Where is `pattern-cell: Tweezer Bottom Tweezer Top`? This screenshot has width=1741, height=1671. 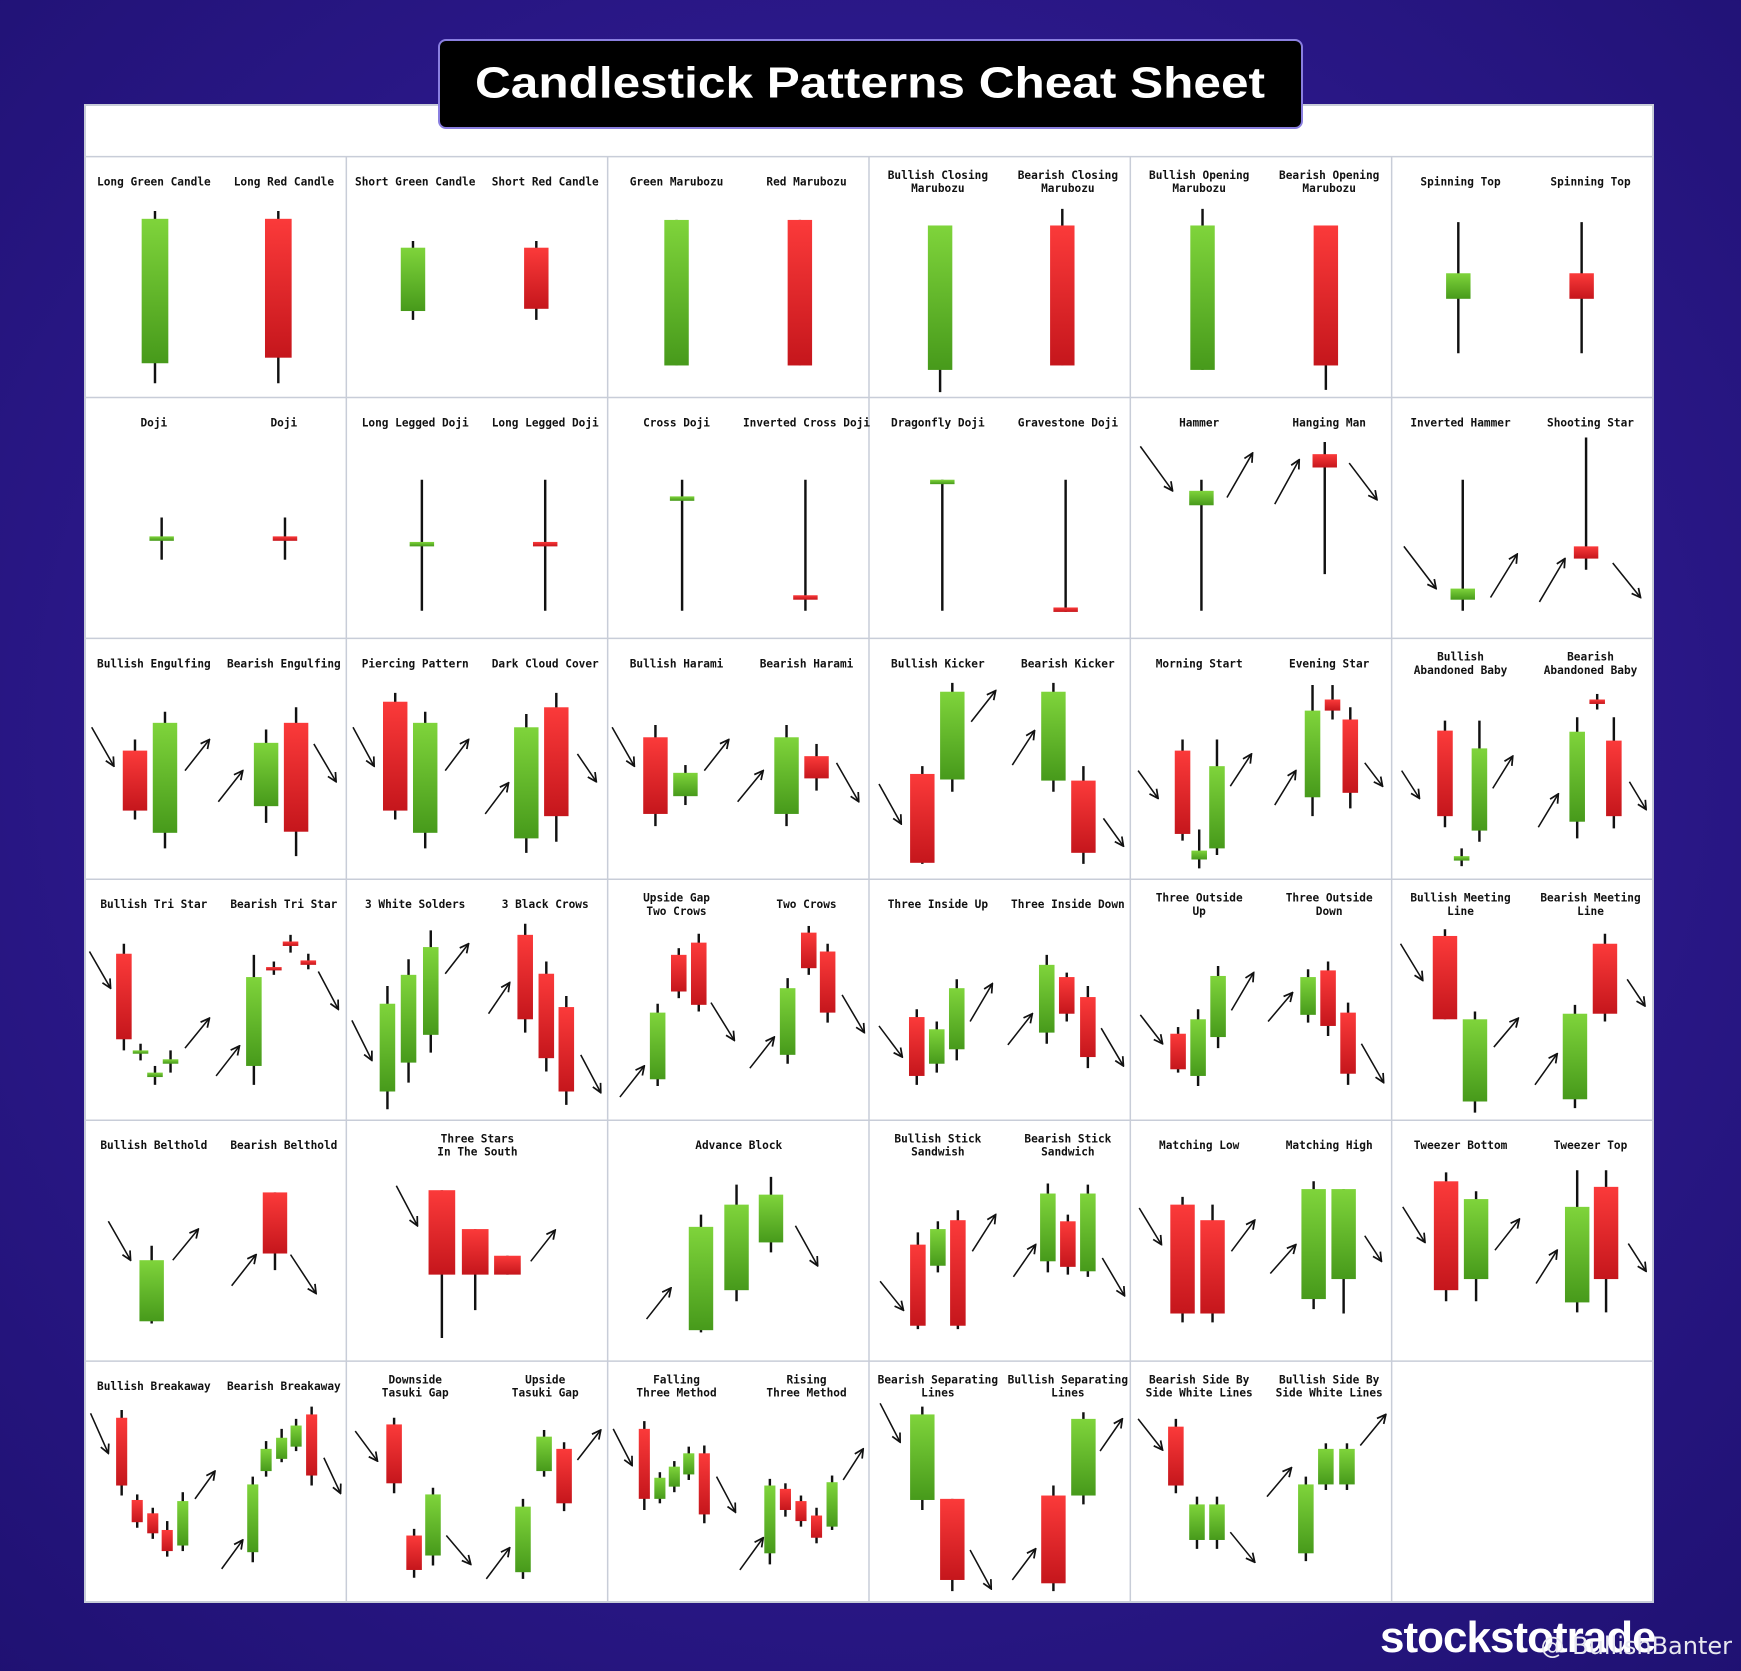 pattern-cell: Tweezer Bottom Tweezer Top is located at coordinates (1524, 1226).